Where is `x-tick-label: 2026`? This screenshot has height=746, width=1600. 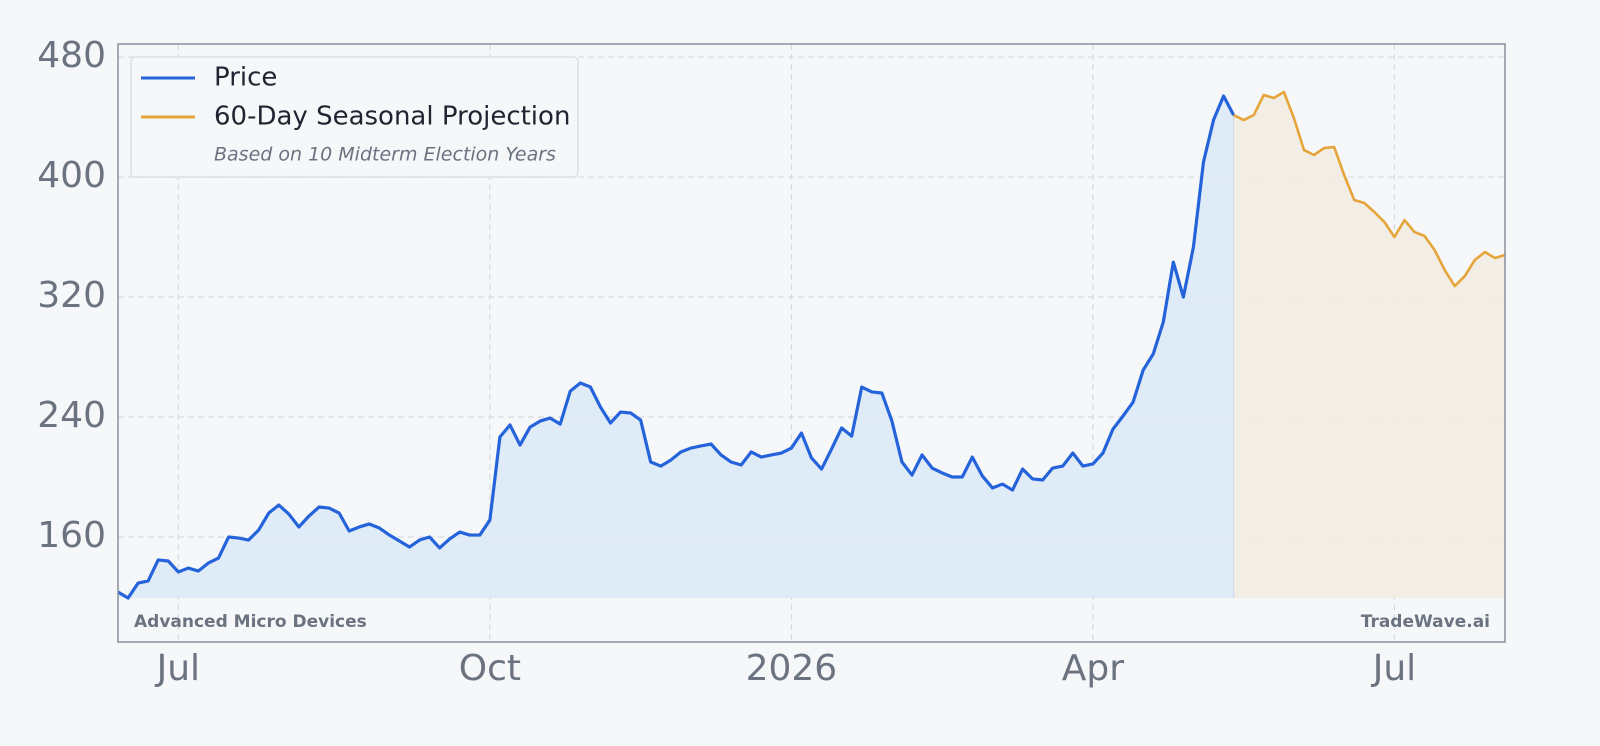 x-tick-label: 2026 is located at coordinates (792, 668).